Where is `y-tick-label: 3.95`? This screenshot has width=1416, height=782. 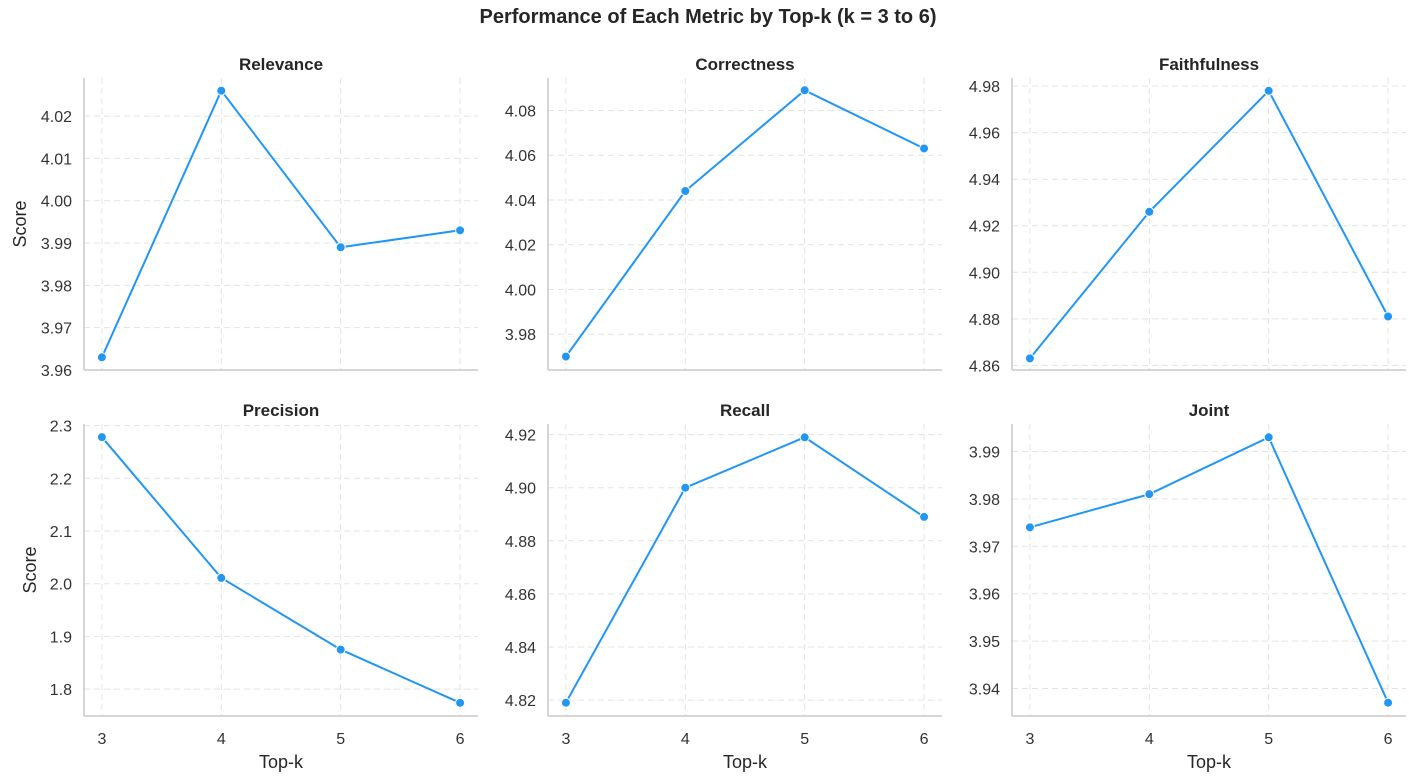 y-tick-label: 3.95 is located at coordinates (984, 642).